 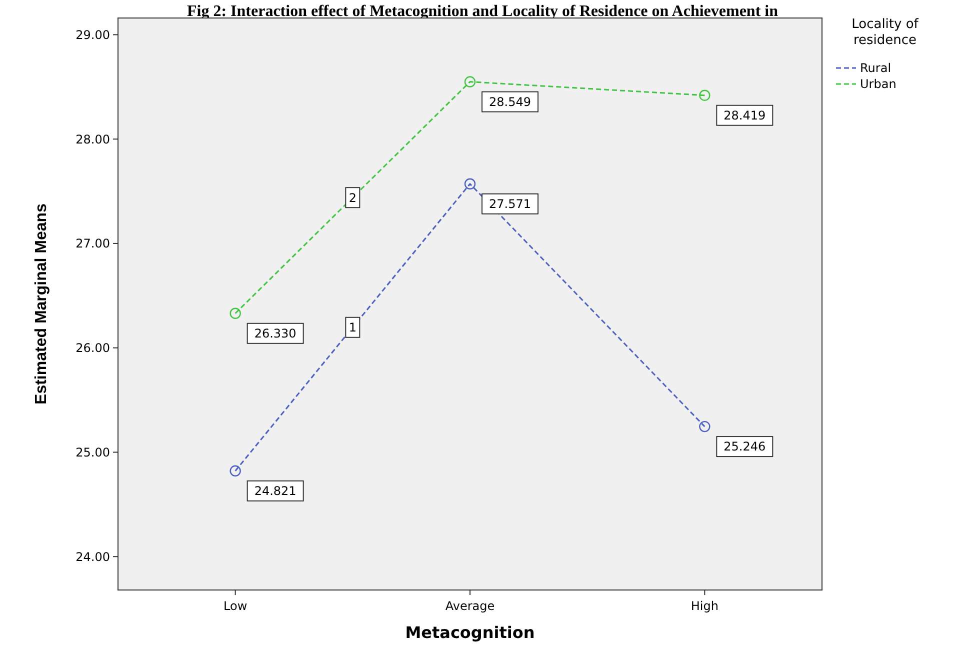 What do you see at coordinates (470, 606) in the screenshot?
I see `x-tick-label: Average` at bounding box center [470, 606].